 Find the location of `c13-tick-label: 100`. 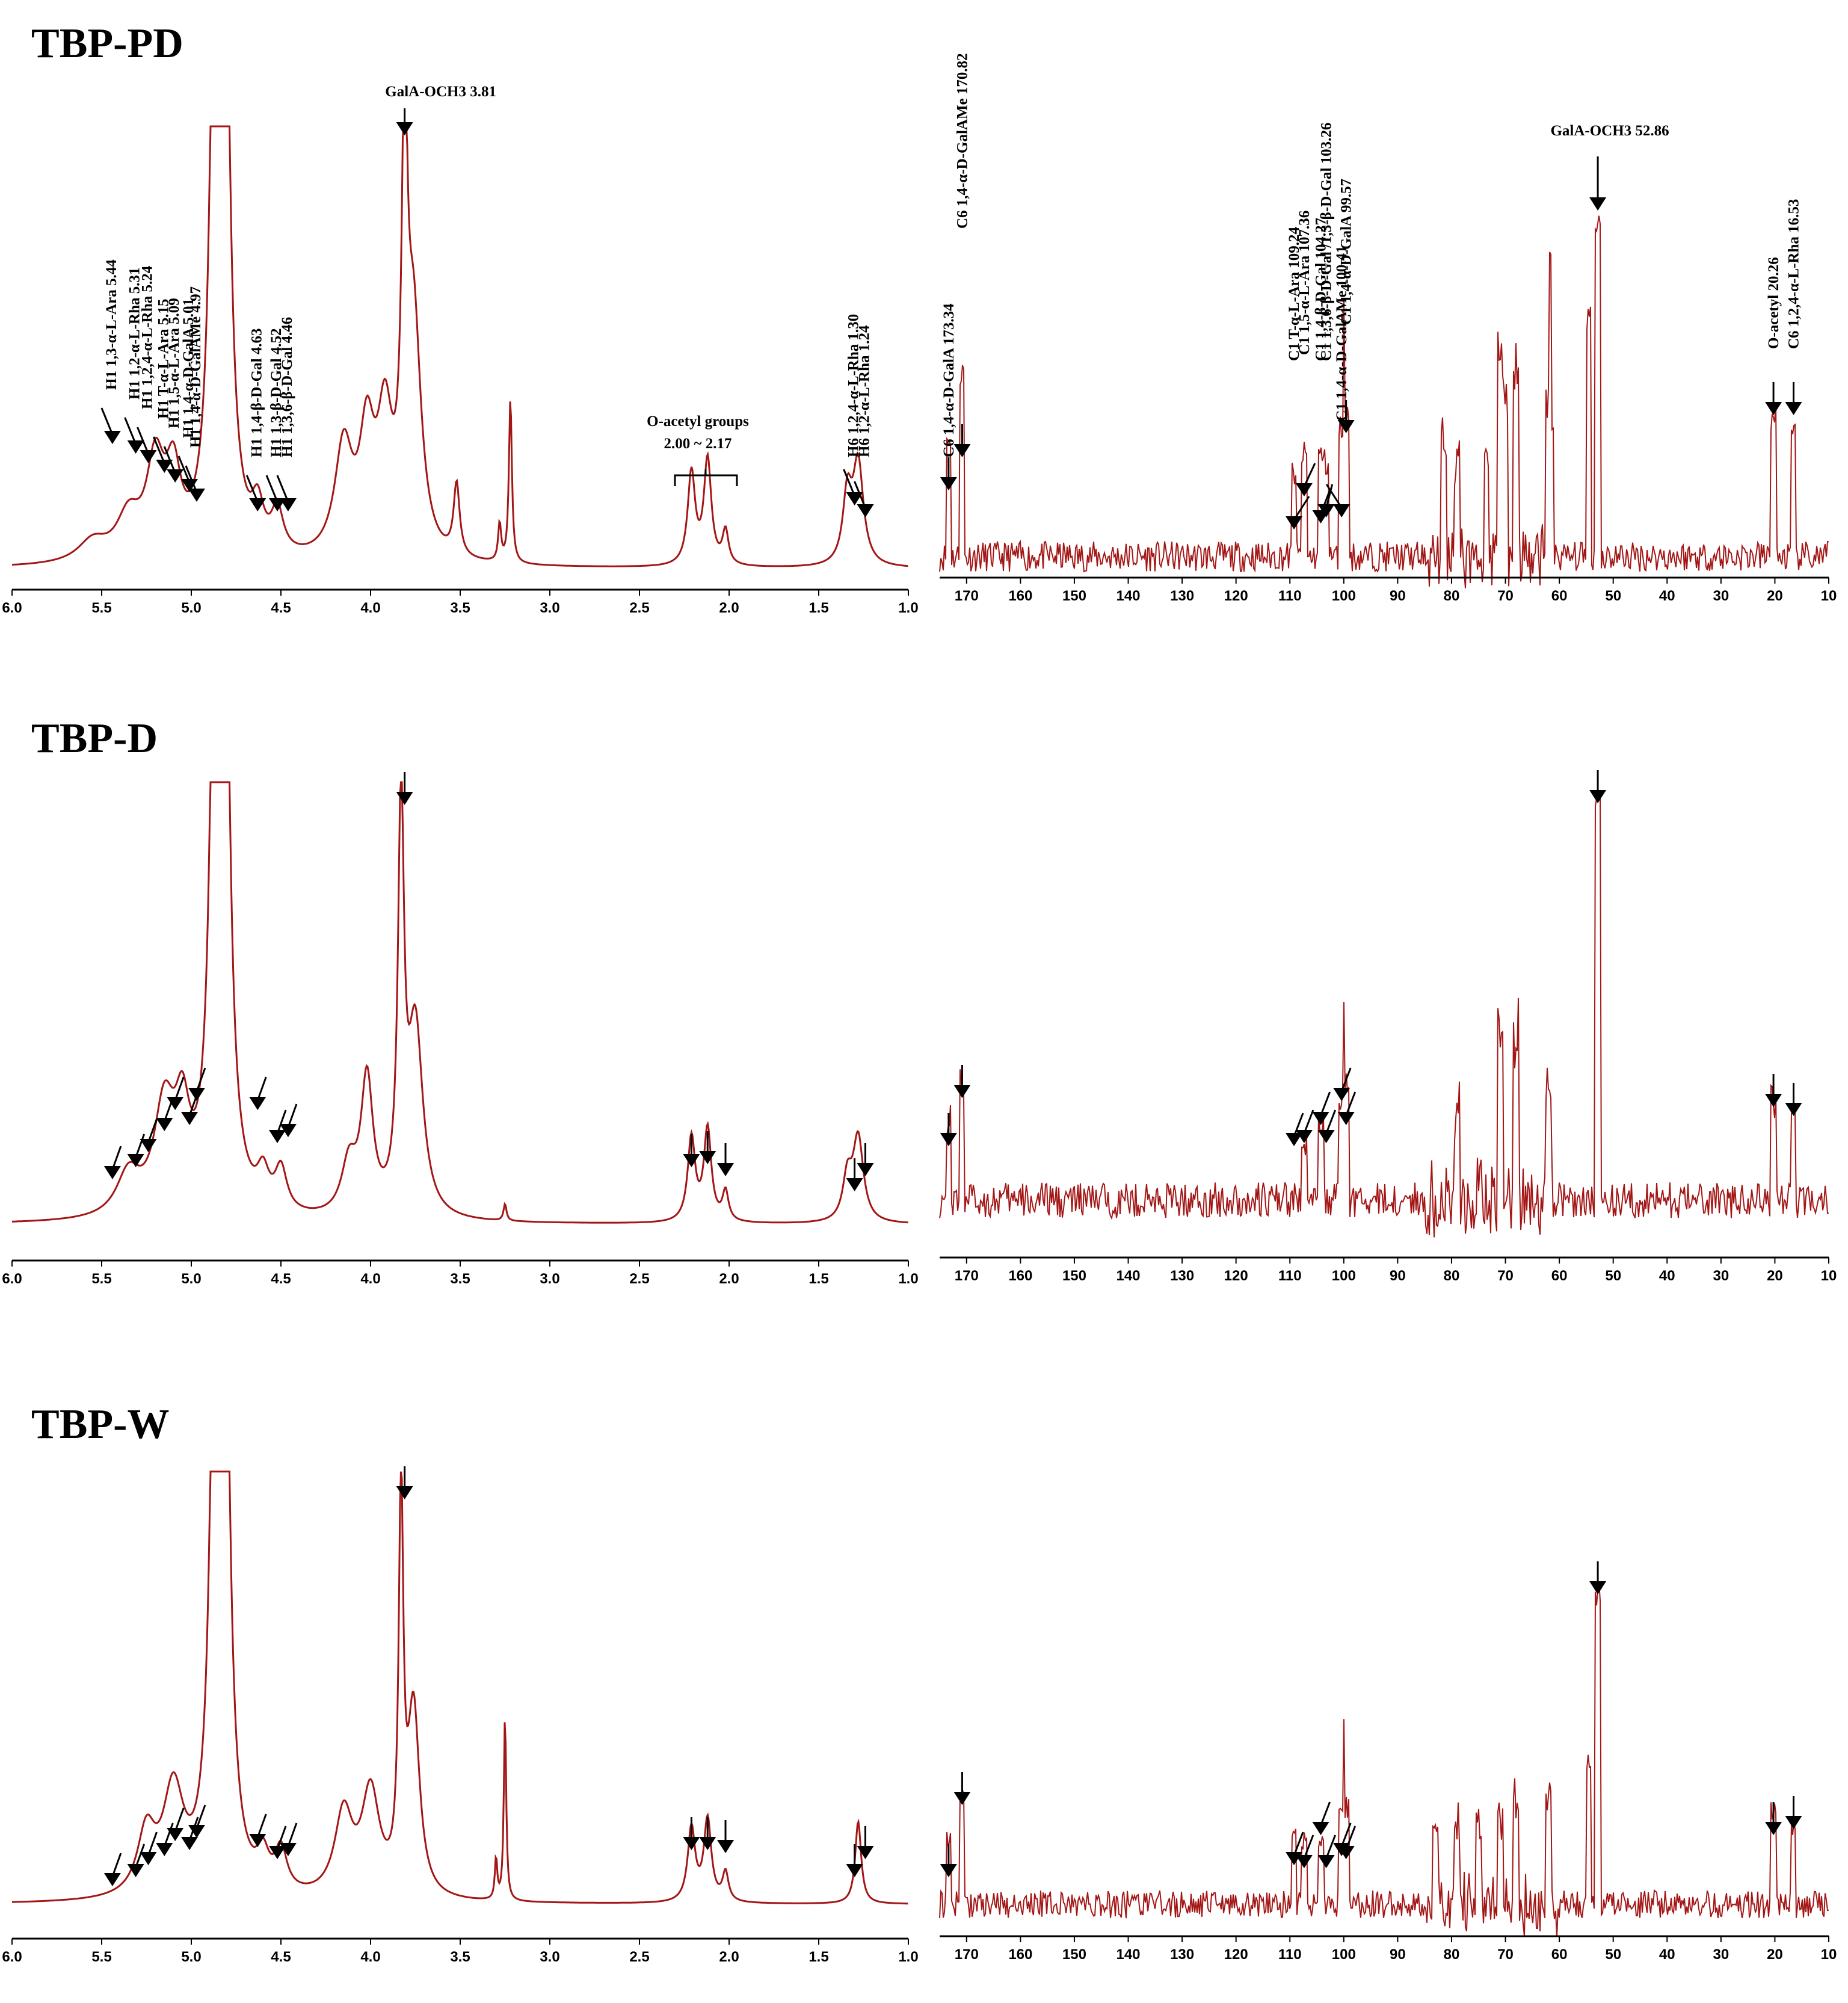

c13-tick-label: 100 is located at coordinates (1344, 1276).